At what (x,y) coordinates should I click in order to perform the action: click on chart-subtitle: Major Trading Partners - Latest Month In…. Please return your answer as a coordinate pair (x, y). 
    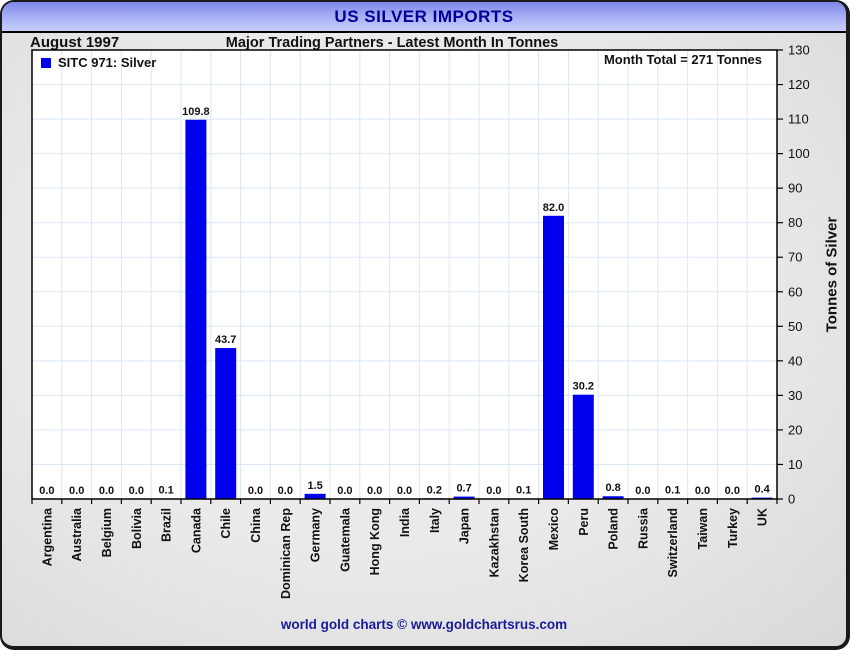
    Looking at the image, I should click on (392, 43).